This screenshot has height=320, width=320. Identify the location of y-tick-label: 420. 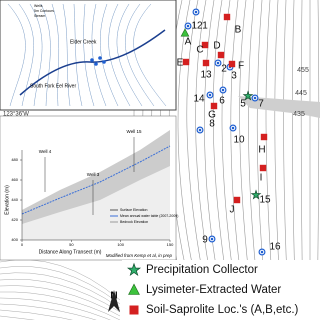
(14, 219).